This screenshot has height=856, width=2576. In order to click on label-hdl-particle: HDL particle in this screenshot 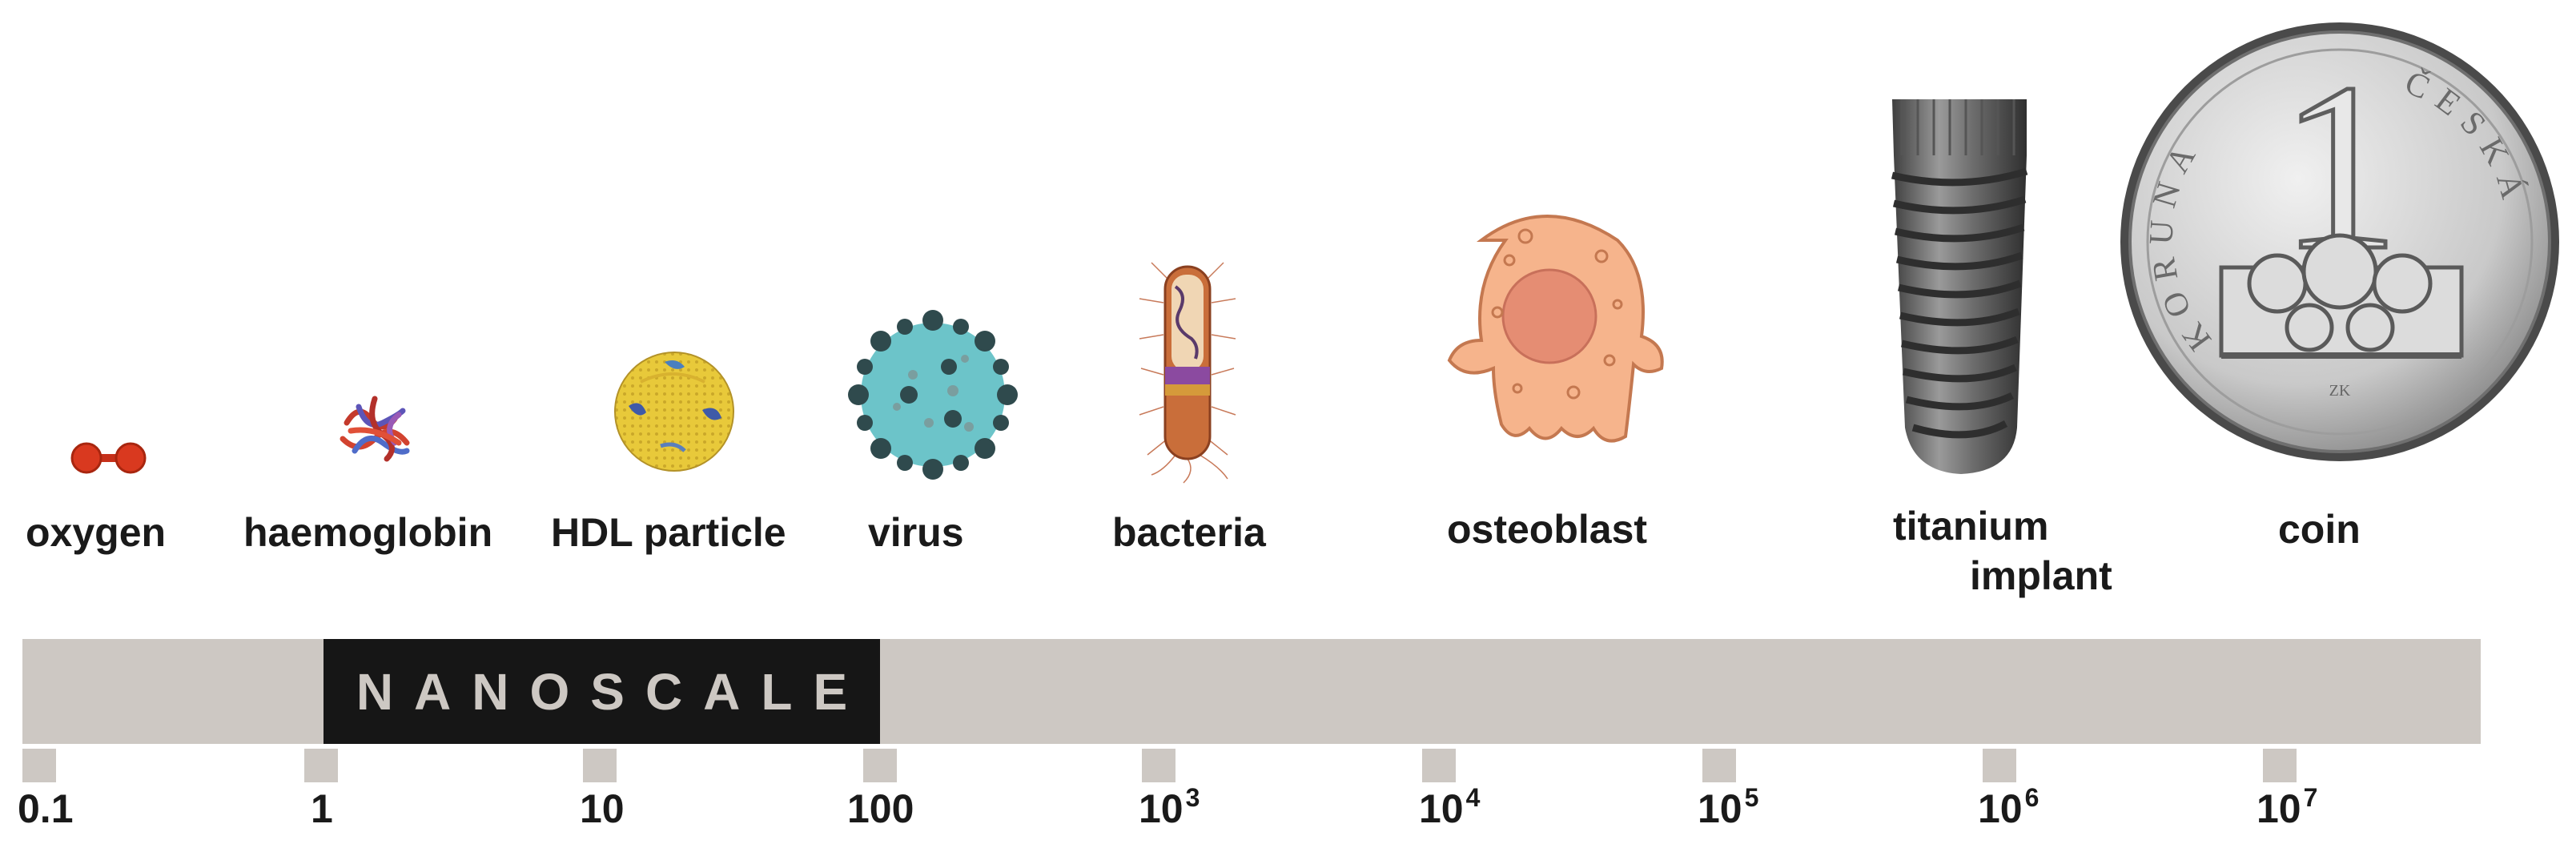, I will do `click(668, 533)`.